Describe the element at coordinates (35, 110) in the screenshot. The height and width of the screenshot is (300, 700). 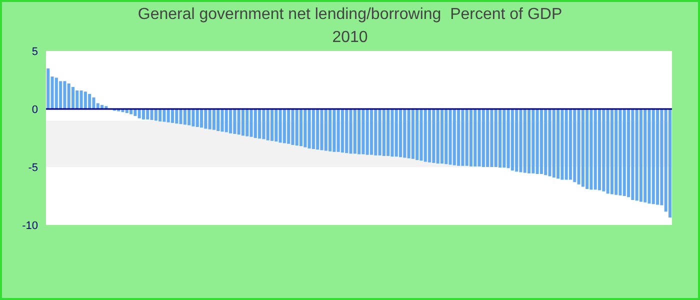
I see `y-tick-label: 0` at that location.